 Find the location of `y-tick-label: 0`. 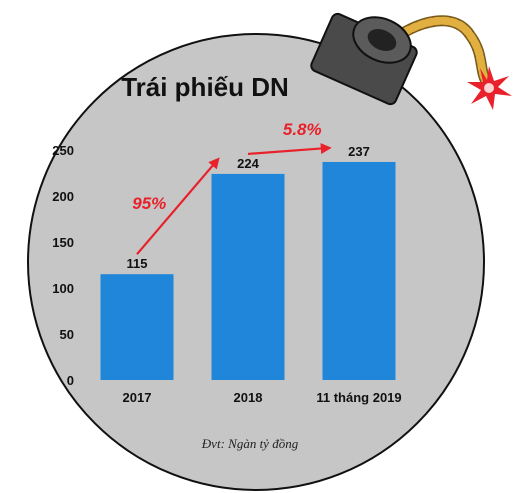

y-tick-label: 0 is located at coordinates (70, 380).